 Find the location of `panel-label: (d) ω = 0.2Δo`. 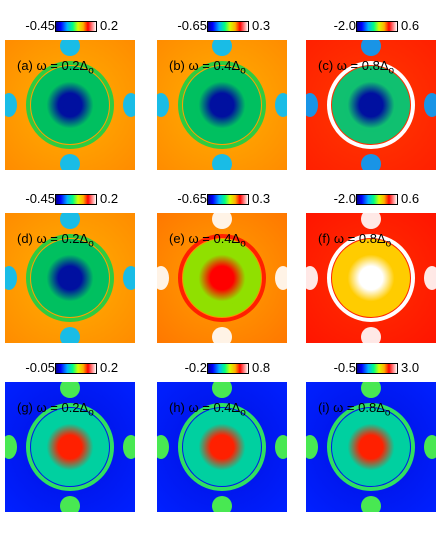

panel-label: (d) ω = 0.2Δo is located at coordinates (55, 240).